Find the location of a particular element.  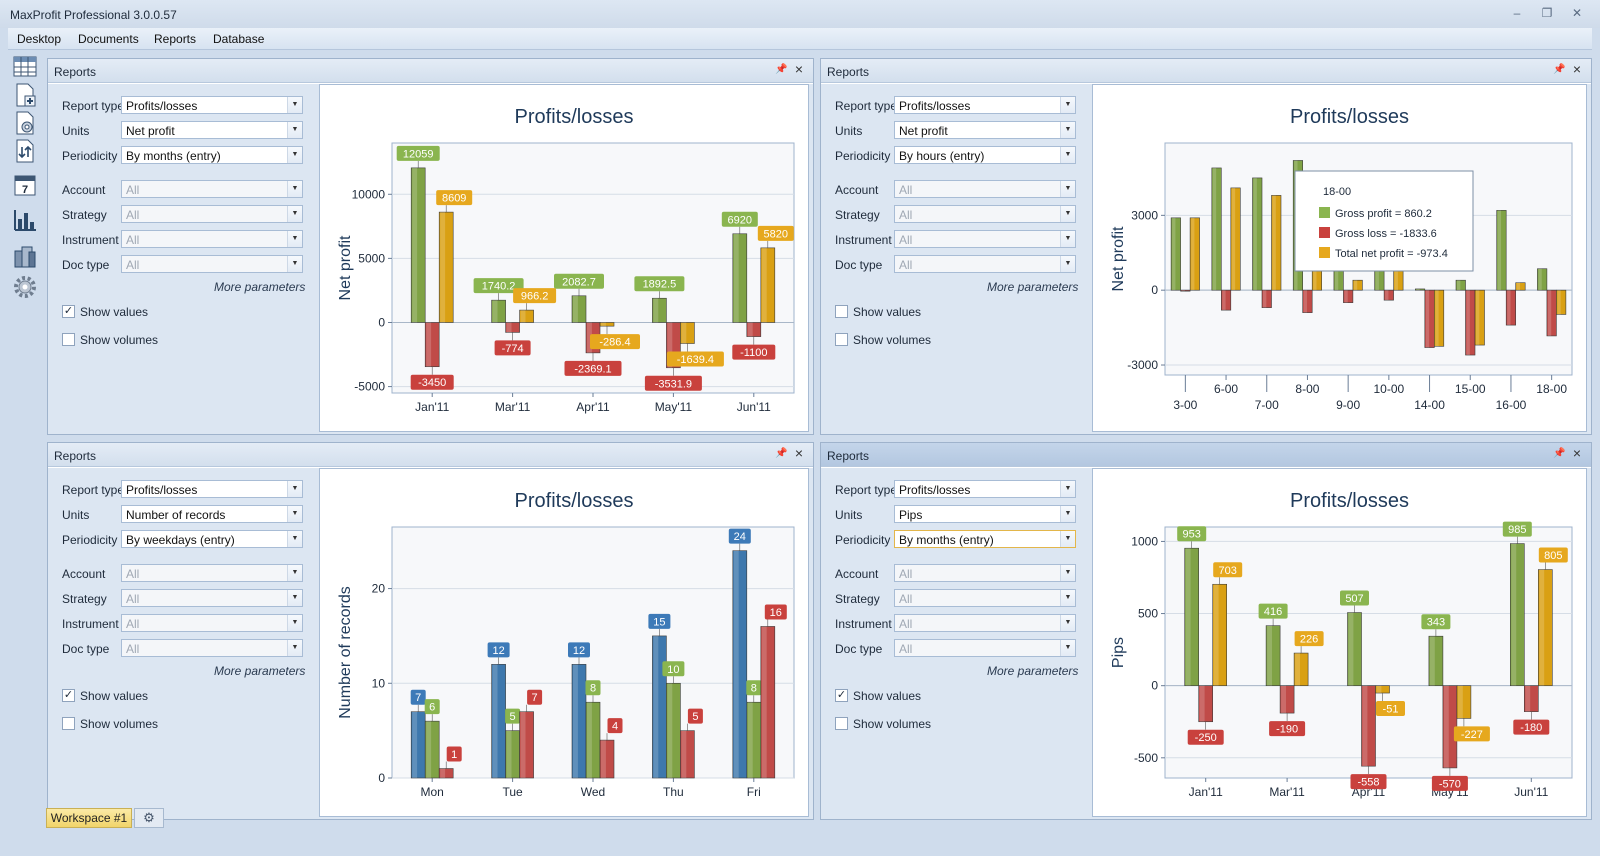

periodicity-combo: By weekdays (entry) ▼ is located at coordinates (212, 539).